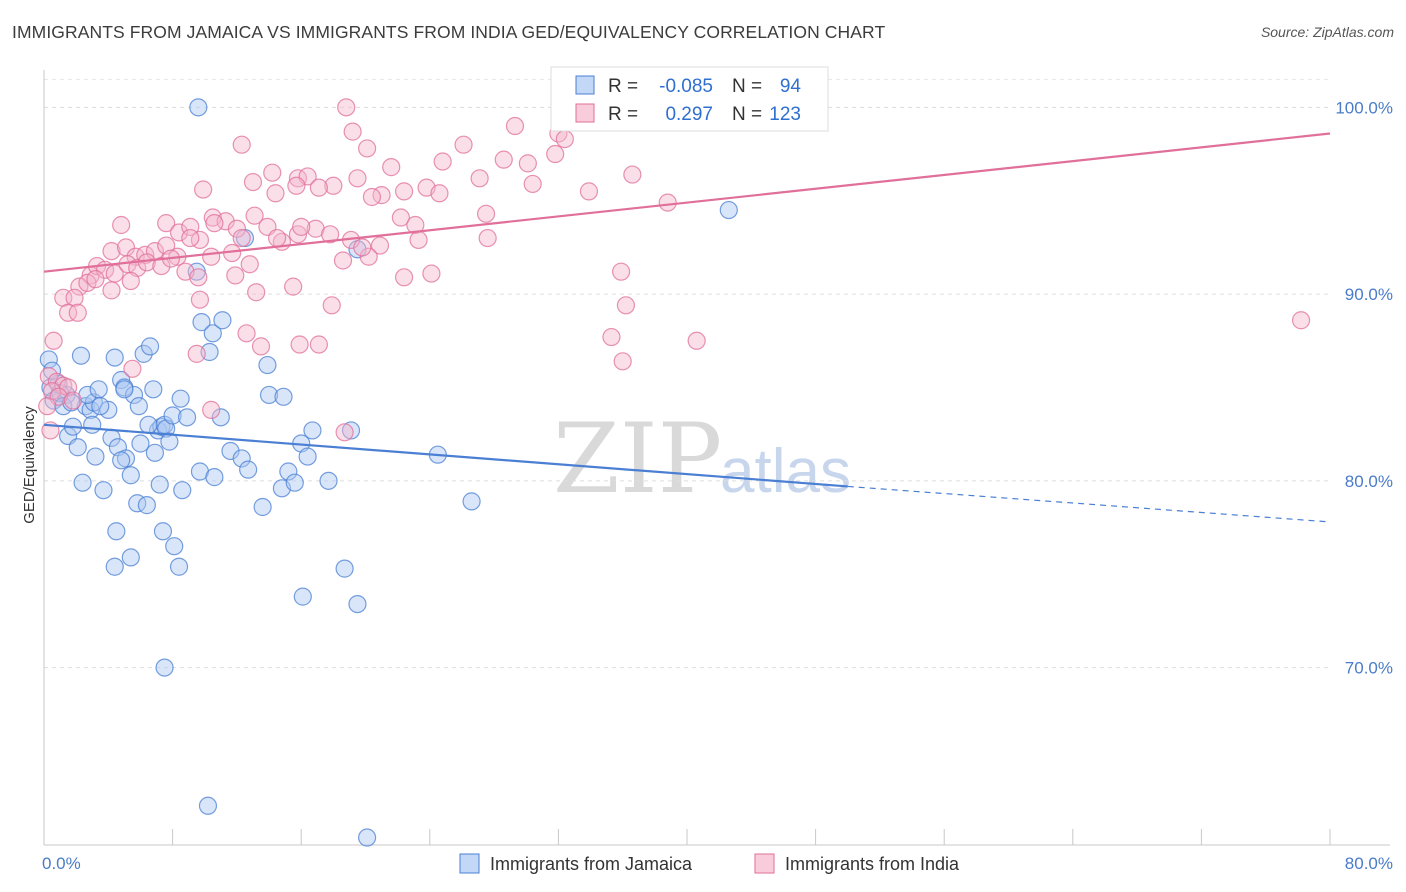 This screenshot has height=892, width=1406. Describe the element at coordinates (872, 864) in the screenshot. I see `legend-item-india: Immigrants from India` at that location.